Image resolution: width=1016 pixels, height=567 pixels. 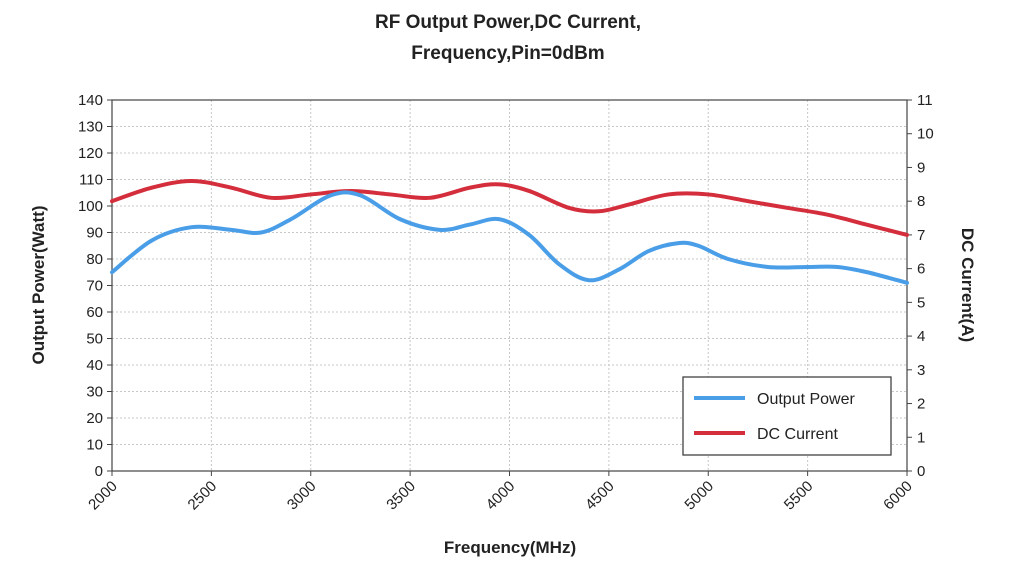 I want to click on x-tick-label: 5500, so click(x=799, y=496).